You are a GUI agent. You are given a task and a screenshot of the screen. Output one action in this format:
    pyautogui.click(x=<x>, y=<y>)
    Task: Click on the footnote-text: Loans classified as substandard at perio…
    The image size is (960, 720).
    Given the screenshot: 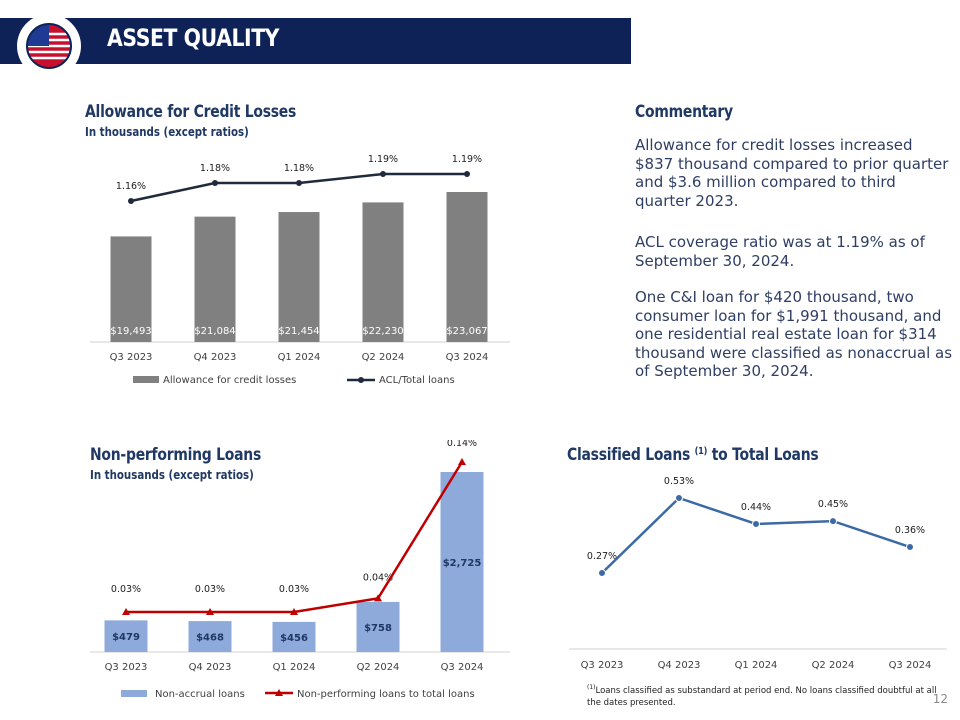 What is the action you would take?
    pyautogui.click(x=762, y=696)
    